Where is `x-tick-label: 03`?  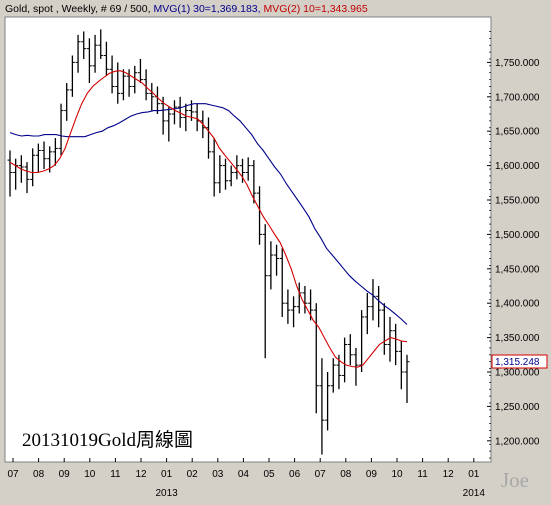
x-tick-label: 03 is located at coordinates (218, 474).